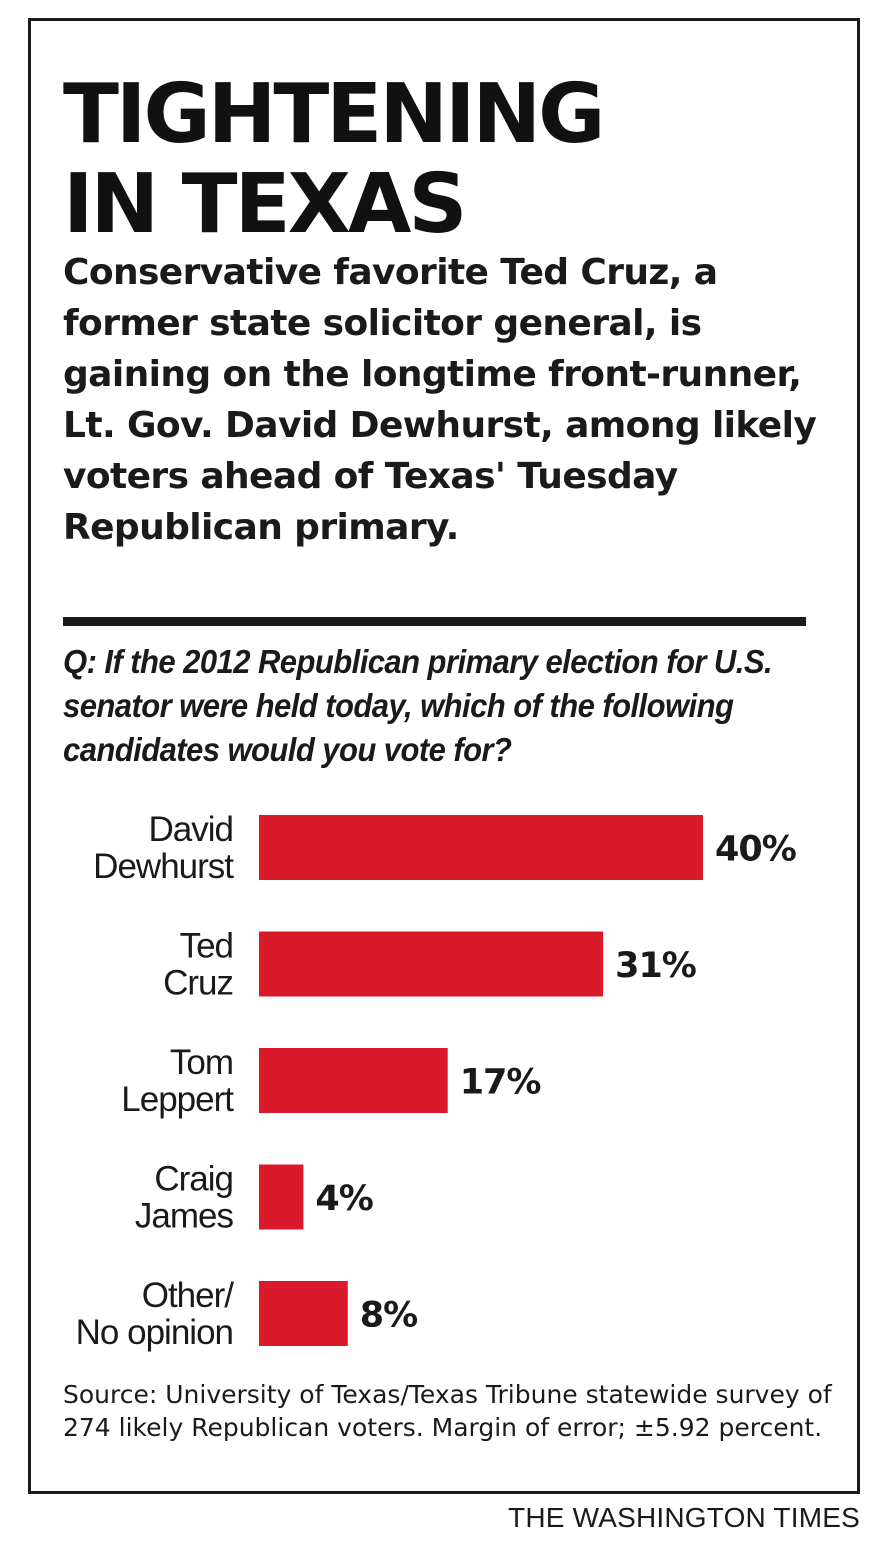 This screenshot has width=878, height=1564. I want to click on category-label: Tom, so click(201, 1062).